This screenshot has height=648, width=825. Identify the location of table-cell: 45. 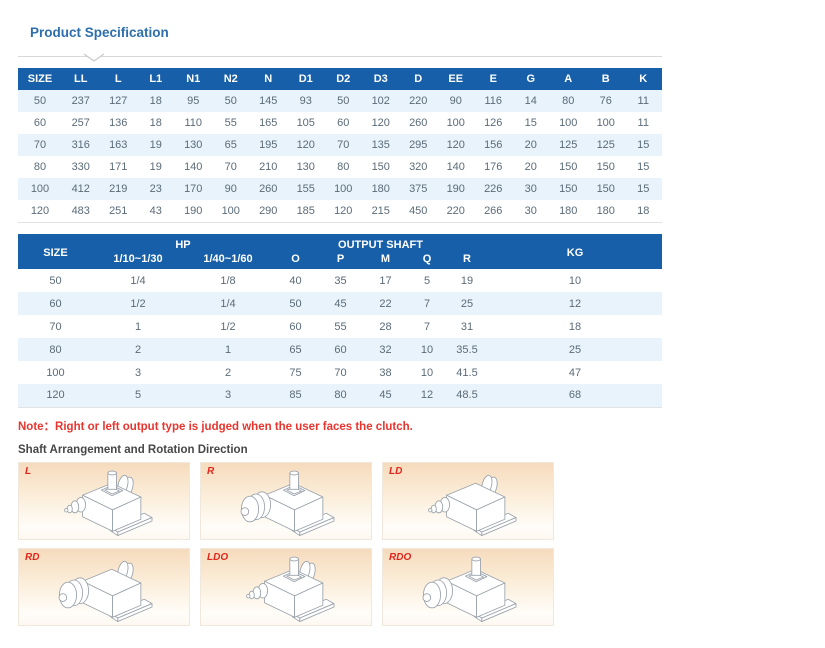
(385, 395).